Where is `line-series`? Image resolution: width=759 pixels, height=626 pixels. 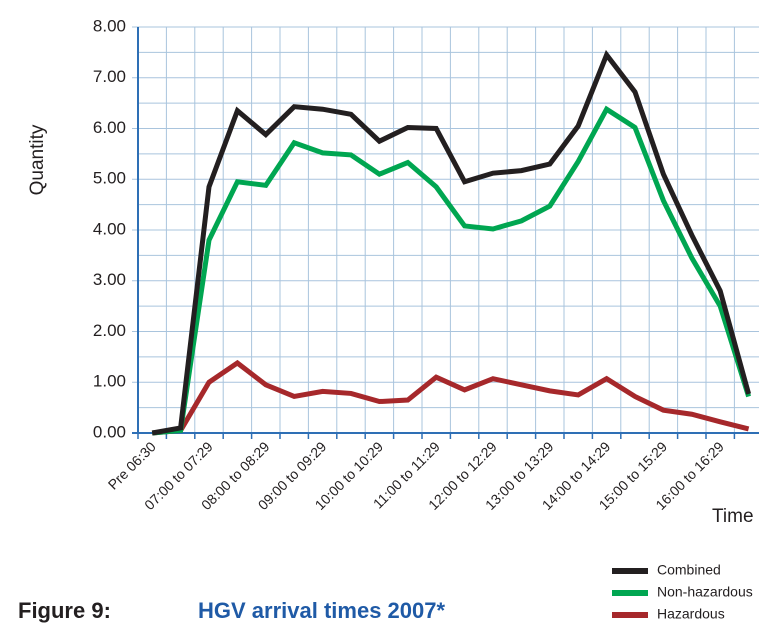
line-series is located at coordinates (450, 397).